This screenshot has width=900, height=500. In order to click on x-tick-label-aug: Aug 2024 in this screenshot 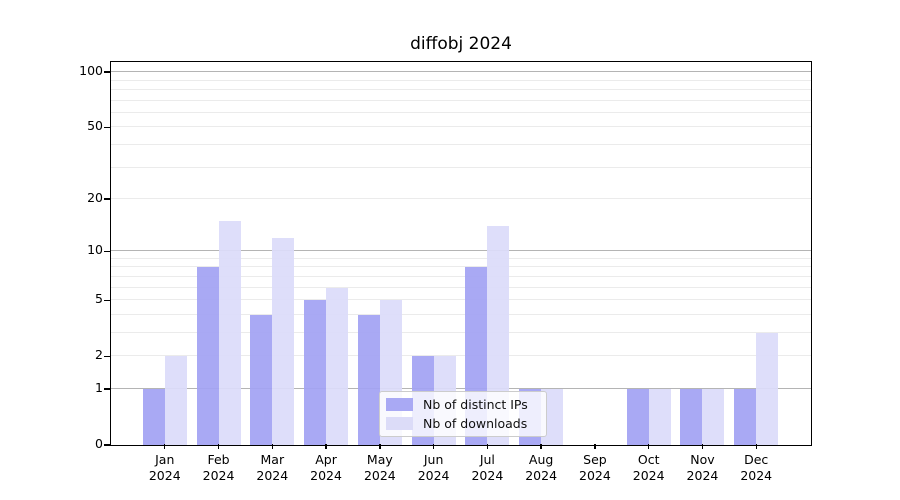, I will do `click(541, 468)`.